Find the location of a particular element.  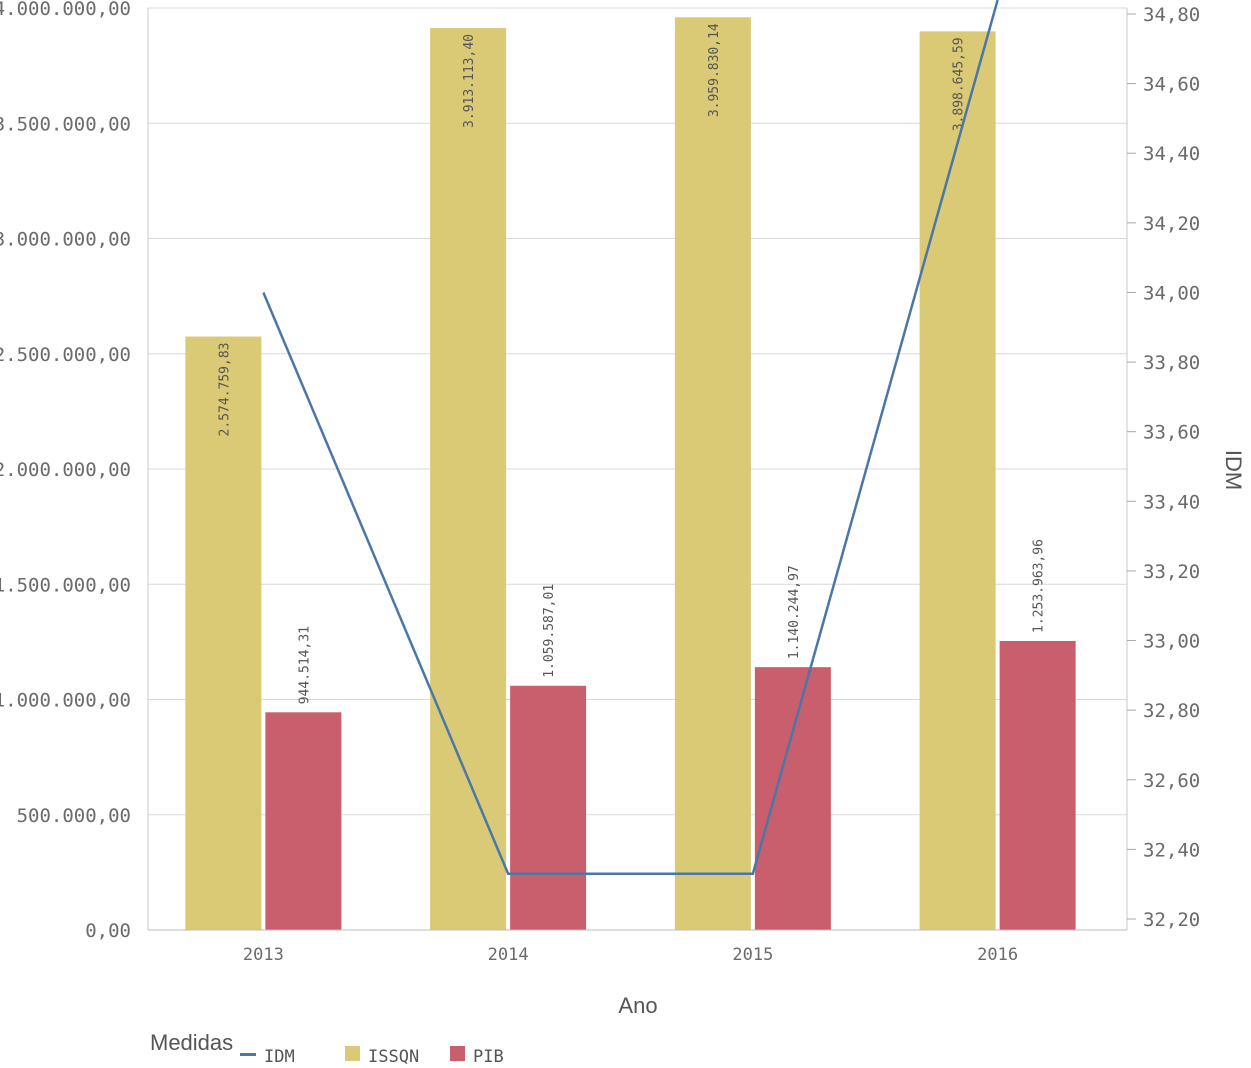

right-tick-label: 32,60 is located at coordinates (1171, 781).